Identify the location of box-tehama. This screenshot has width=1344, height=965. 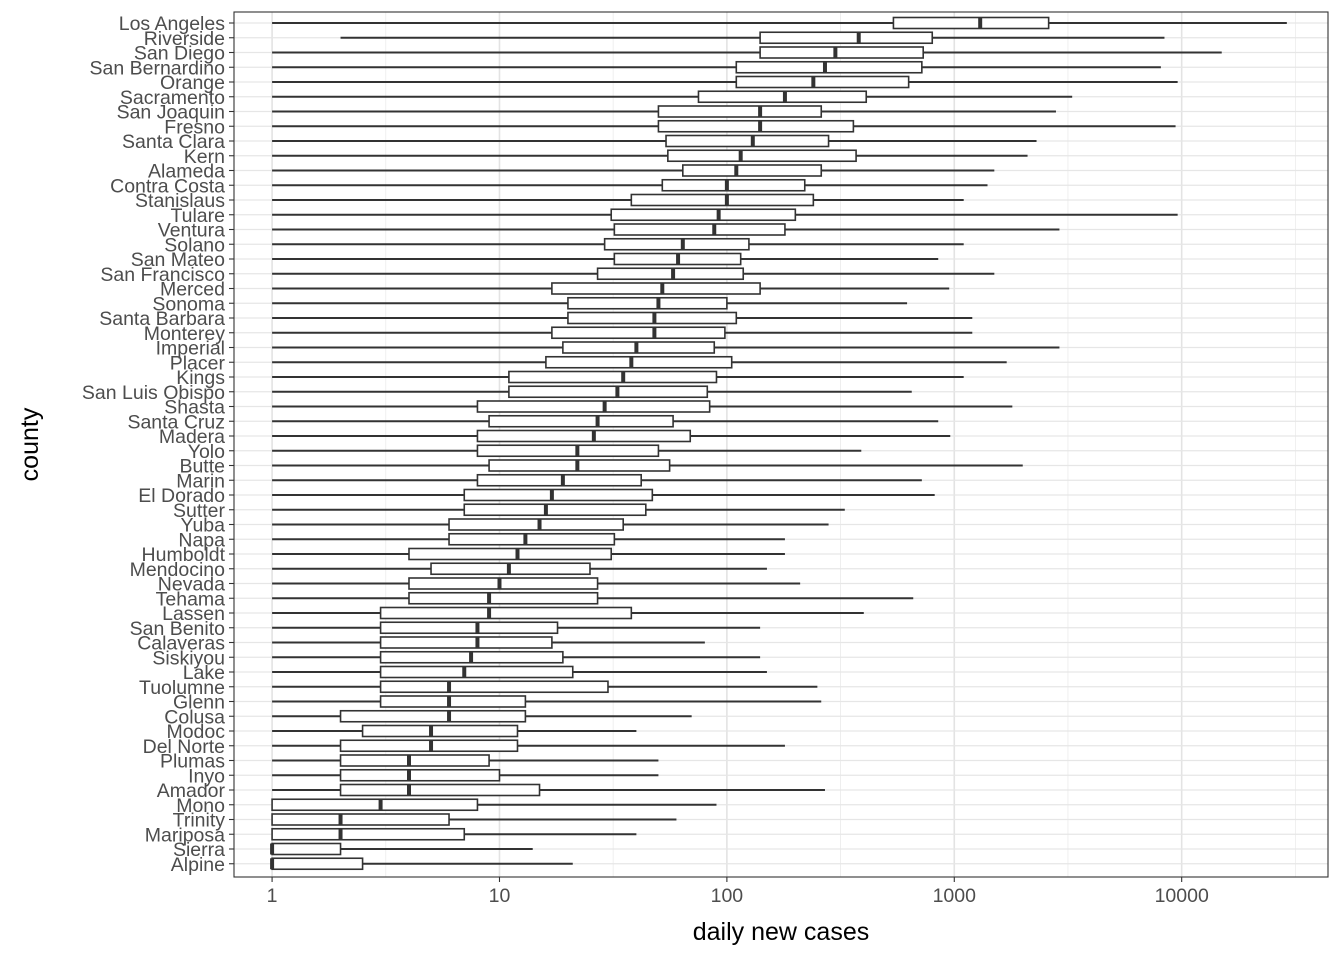
(593, 598).